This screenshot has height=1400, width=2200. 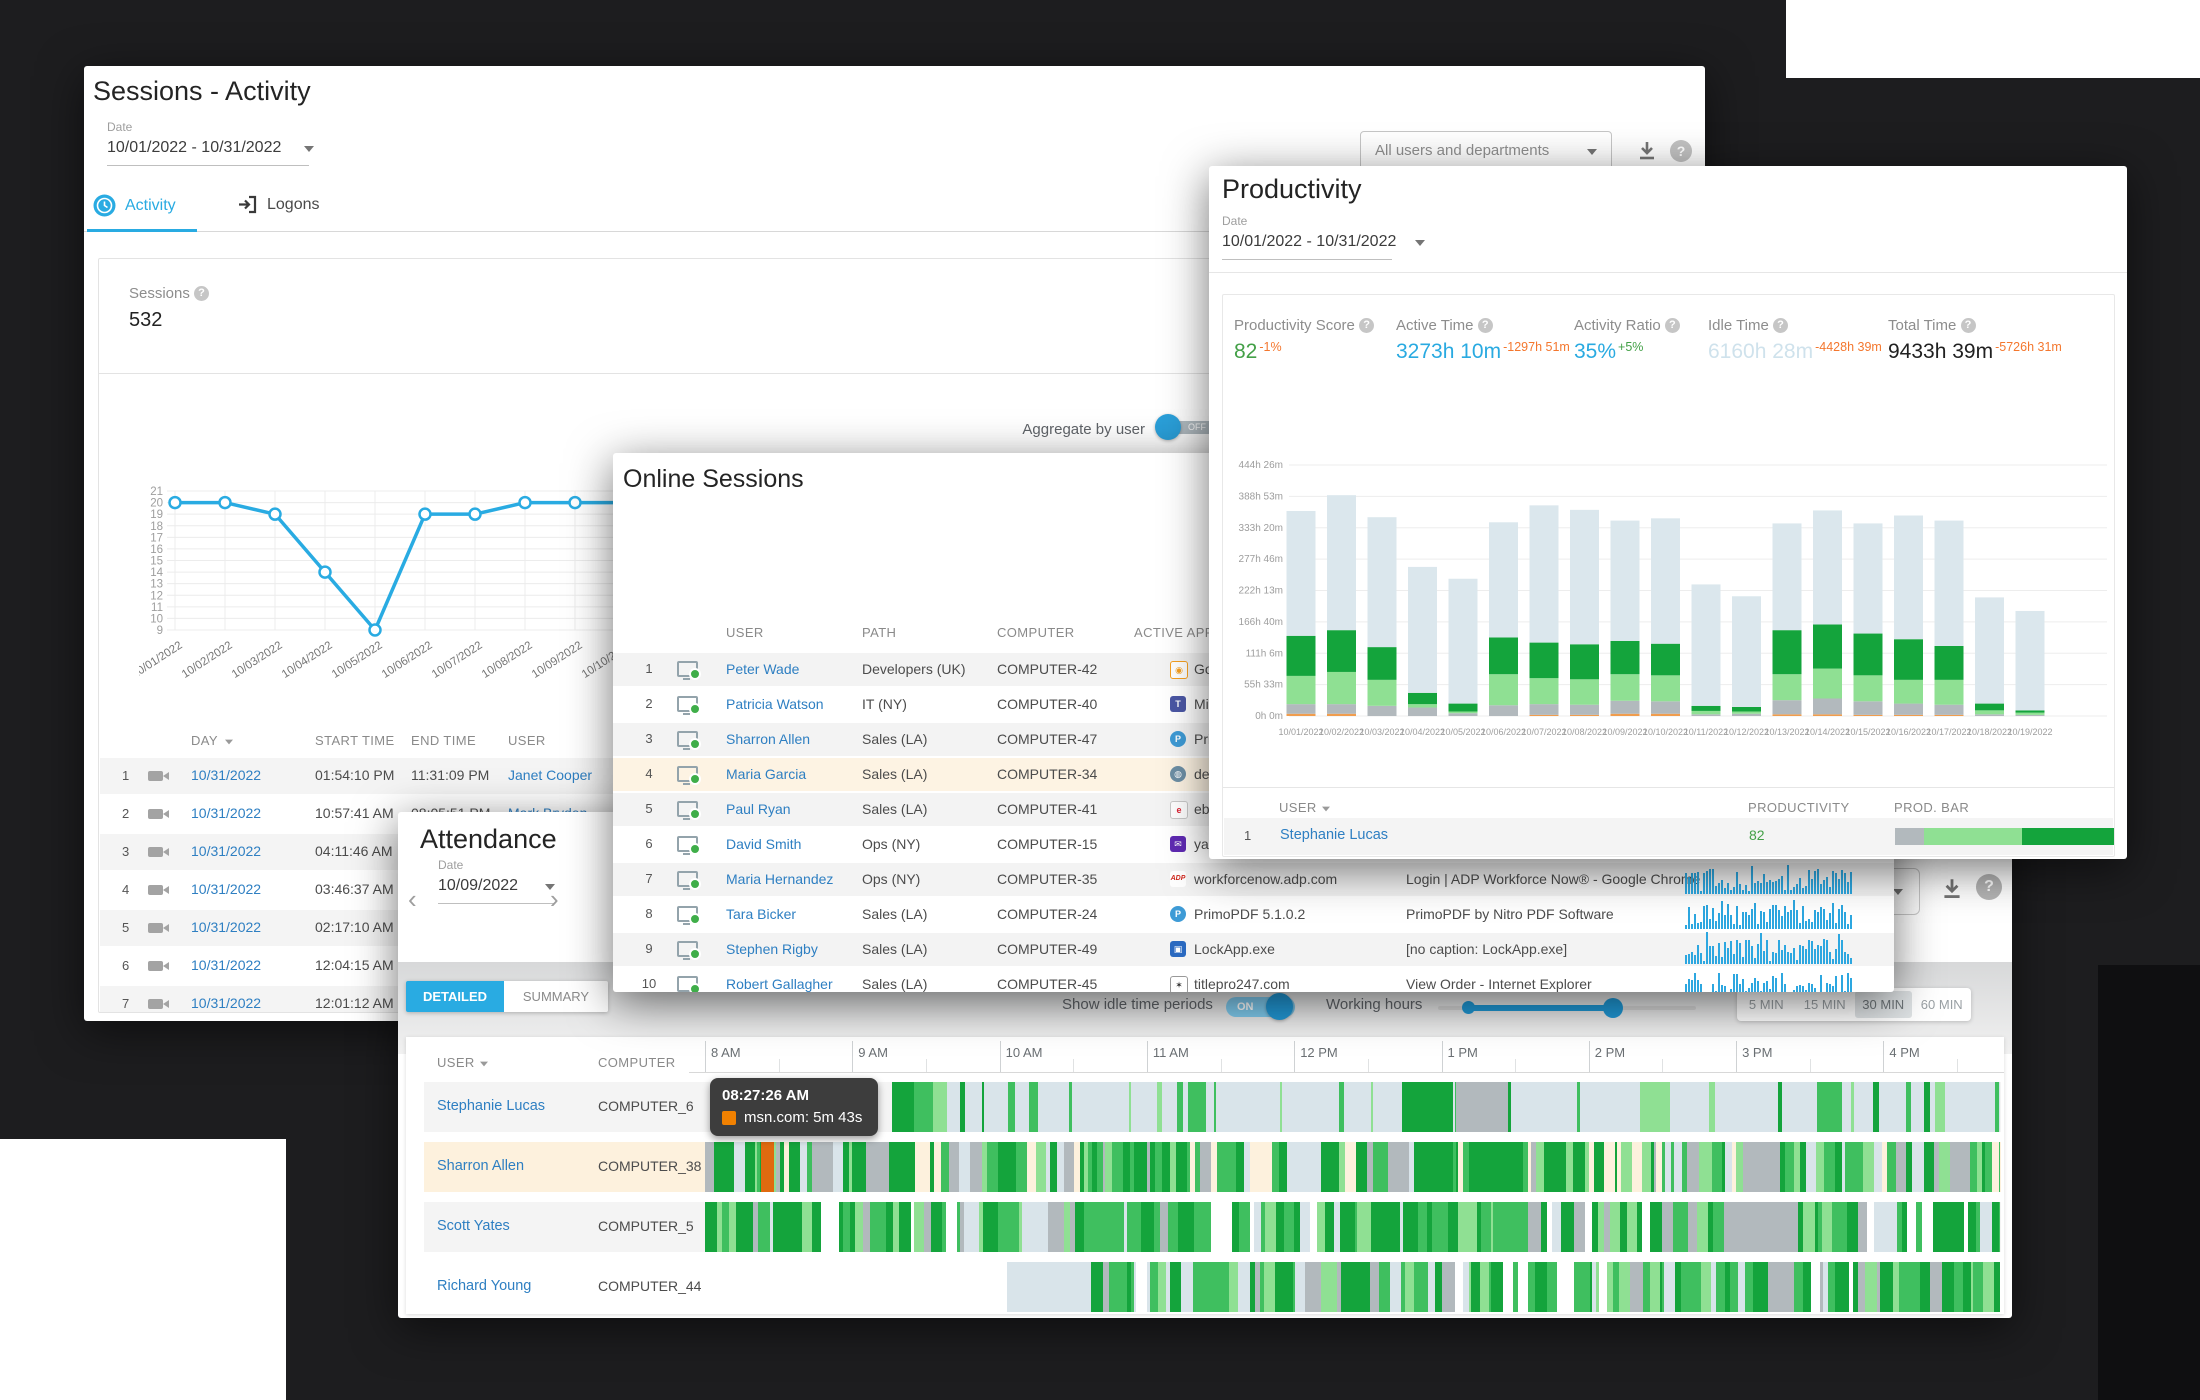 I want to click on prev-day-chevron: ‹, so click(x=412, y=899).